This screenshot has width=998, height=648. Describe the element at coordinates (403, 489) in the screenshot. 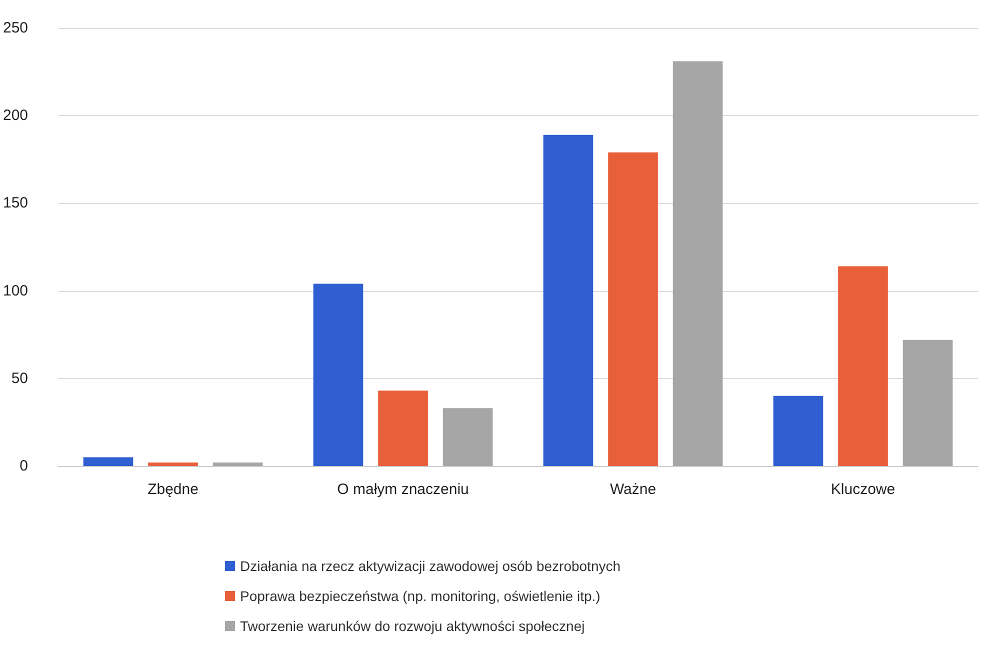

I see `x-tick-label: O małym znaczeniu` at that location.